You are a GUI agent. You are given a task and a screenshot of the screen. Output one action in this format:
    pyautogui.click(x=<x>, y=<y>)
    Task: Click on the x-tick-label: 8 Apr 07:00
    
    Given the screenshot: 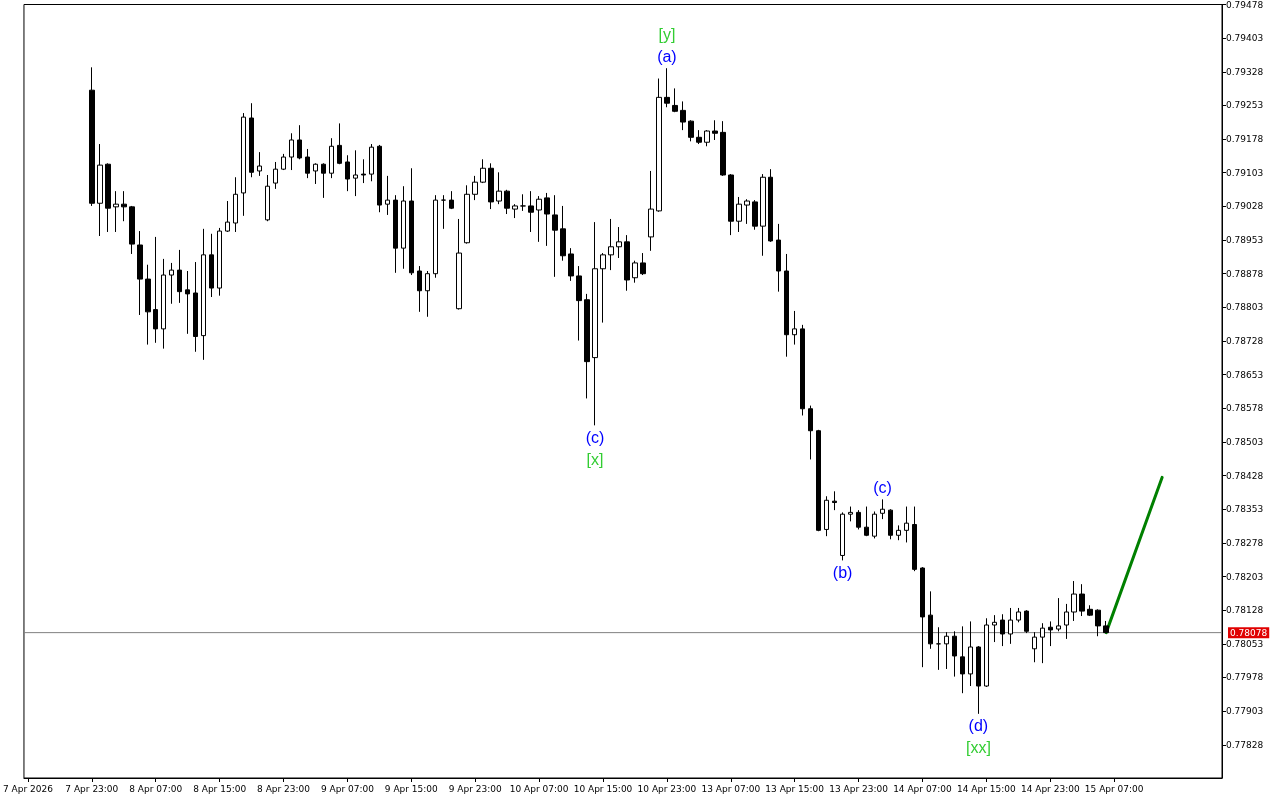 What is the action you would take?
    pyautogui.click(x=156, y=788)
    